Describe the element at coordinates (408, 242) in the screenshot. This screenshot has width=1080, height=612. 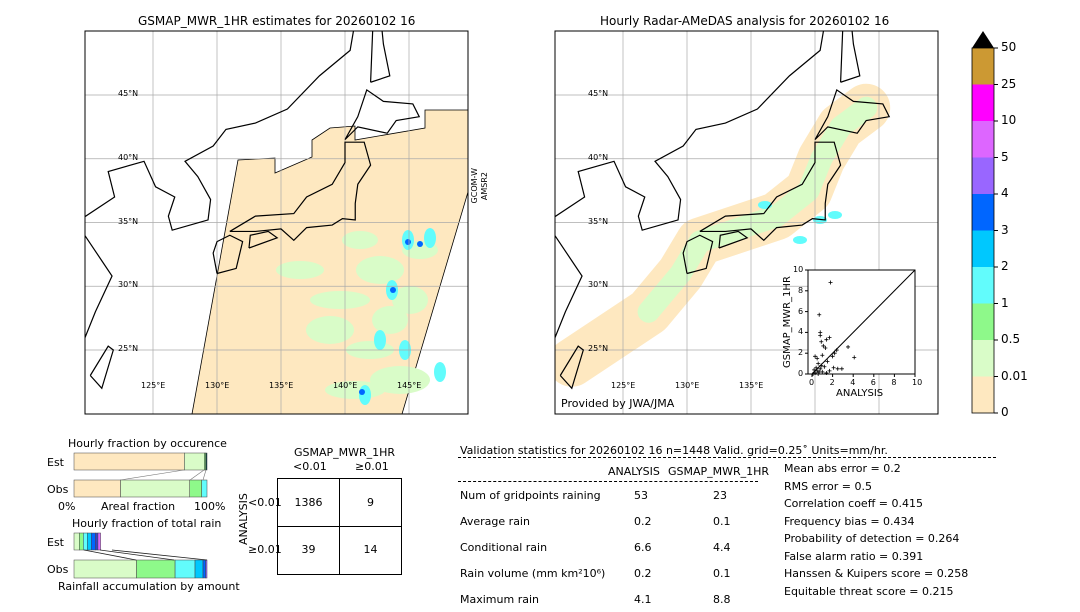
I see `heavy-rain-cell` at that location.